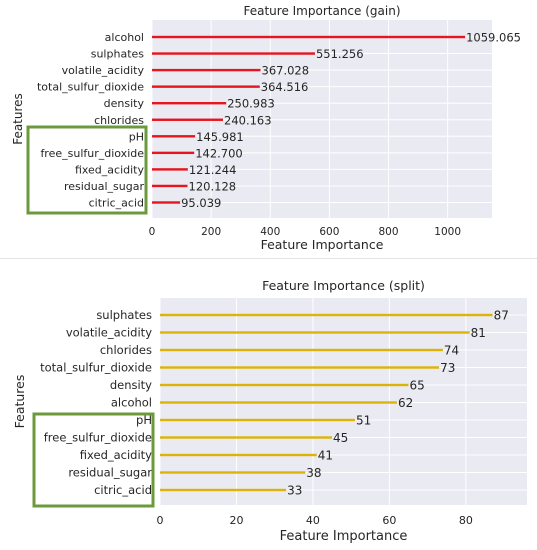 Image resolution: width=537 pixels, height=550 pixels. Describe the element at coordinates (213, 186) in the screenshot. I see `gain-value-label-residual_sugar: 120.128` at that location.